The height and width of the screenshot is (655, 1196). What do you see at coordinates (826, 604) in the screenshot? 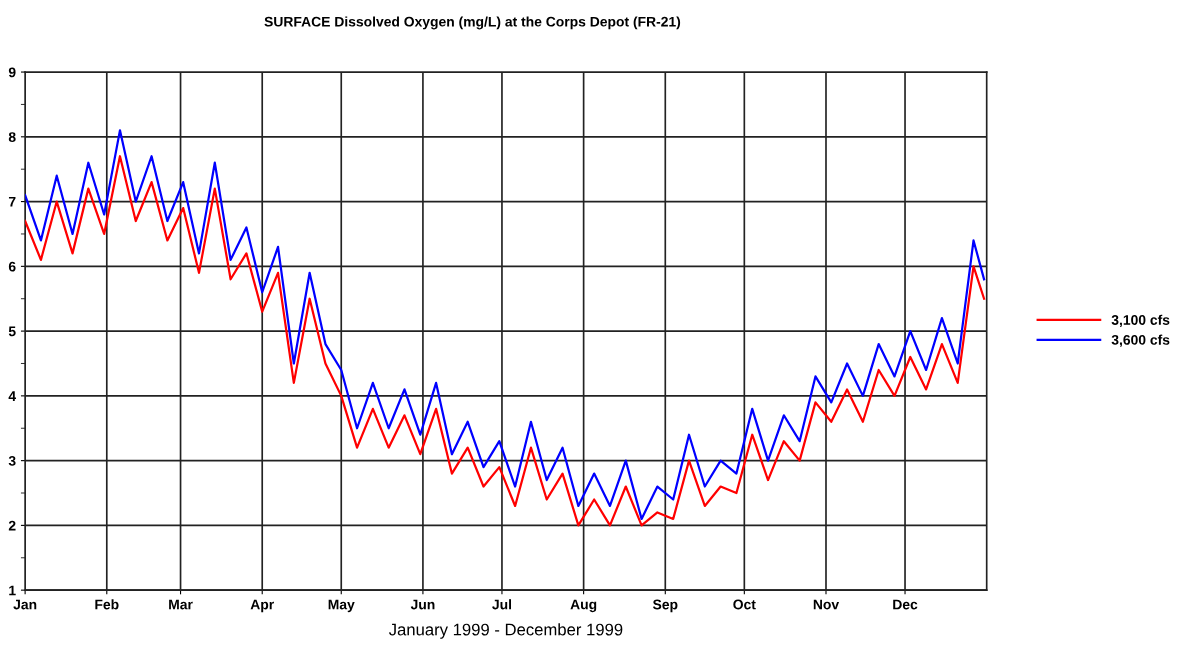
I see `x-tick-label: Nov` at bounding box center [826, 604].